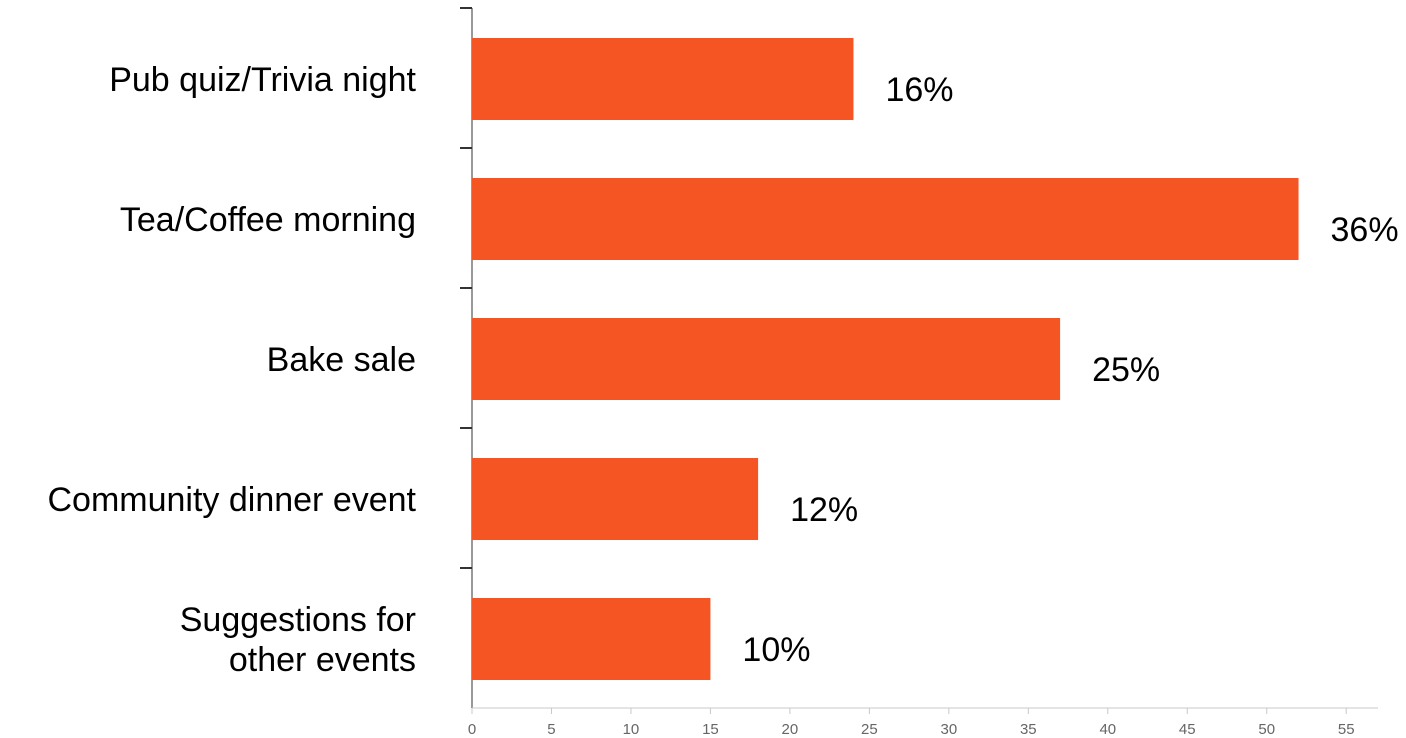  What do you see at coordinates (824, 510) in the screenshot?
I see `data-label: 12%` at bounding box center [824, 510].